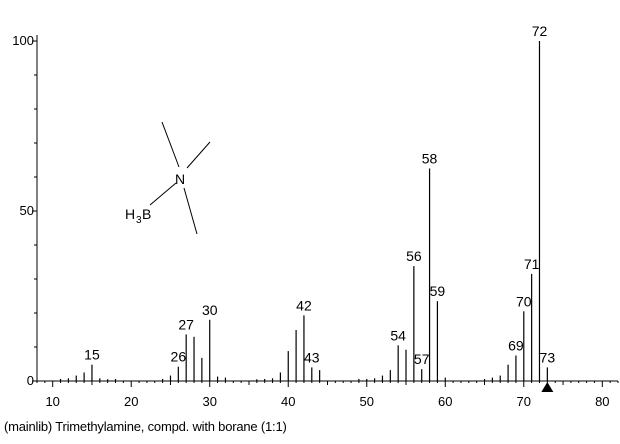  What do you see at coordinates (186, 324) in the screenshot?
I see `peak-label: 27` at bounding box center [186, 324].